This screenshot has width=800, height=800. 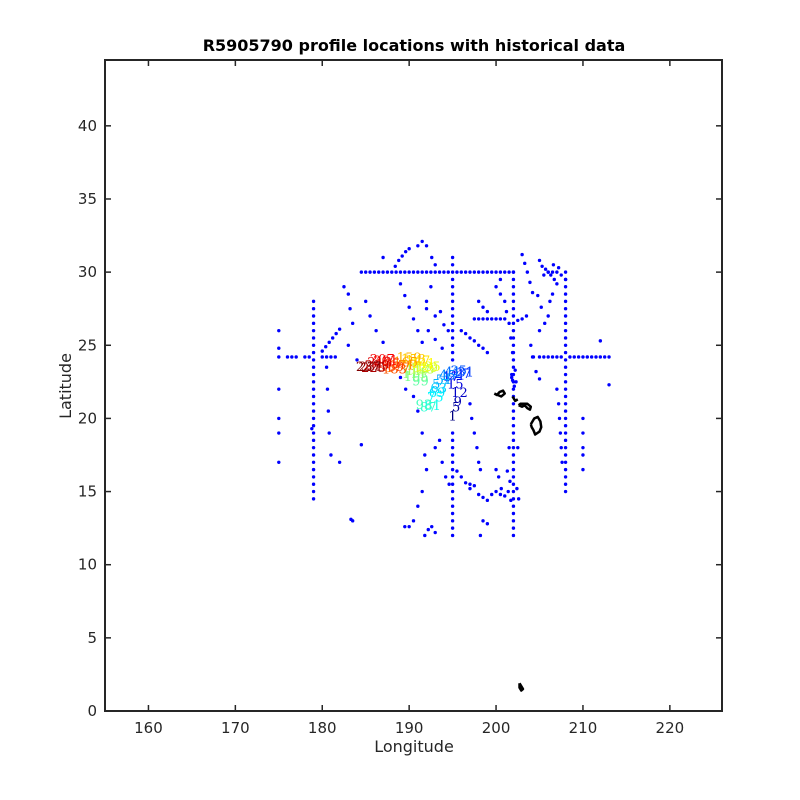 I want to click on profile-label: 195, so click(x=388, y=364).